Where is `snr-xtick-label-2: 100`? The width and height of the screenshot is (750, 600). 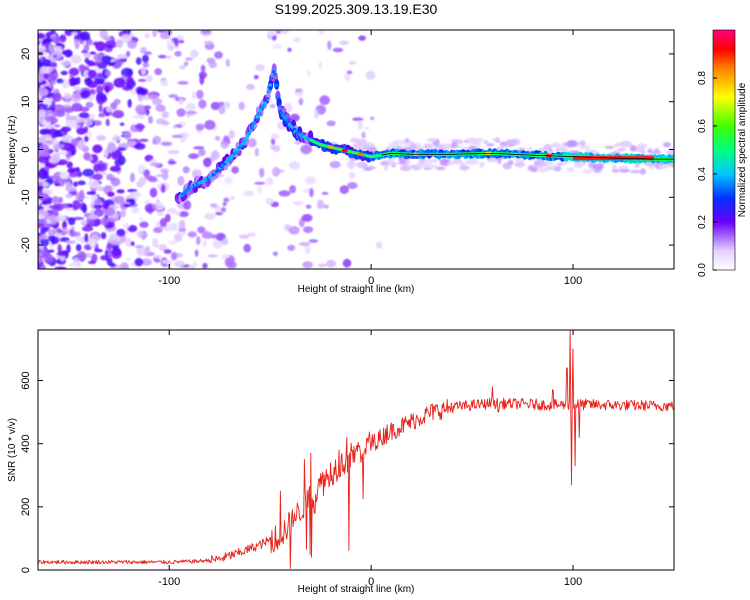 snr-xtick-label-2: 100 is located at coordinates (573, 582).